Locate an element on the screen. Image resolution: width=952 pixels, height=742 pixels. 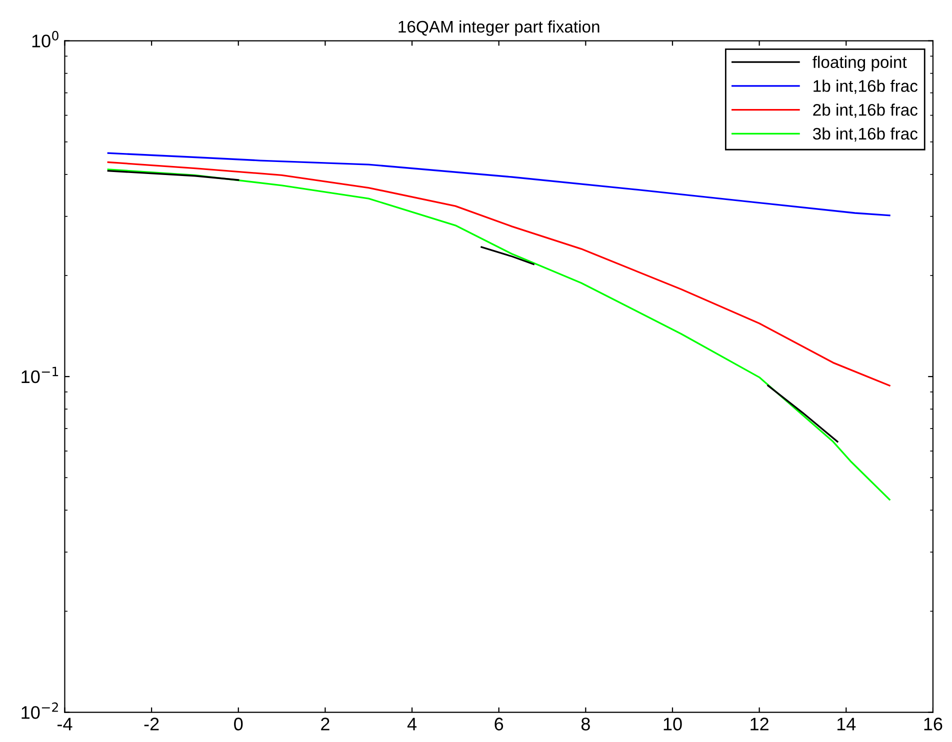
x-tick-label: -4 is located at coordinates (65, 724).